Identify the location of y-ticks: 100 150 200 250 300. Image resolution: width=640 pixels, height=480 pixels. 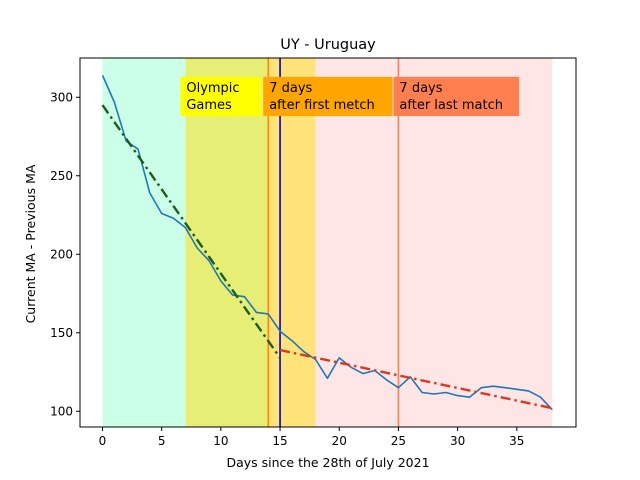
(65, 254).